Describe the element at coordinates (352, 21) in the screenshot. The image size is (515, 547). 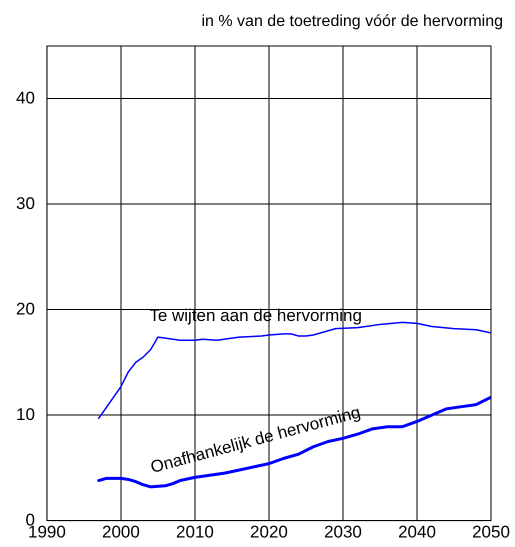
I see `y-axis-title: in % van de toetreding vóór de hervorming` at that location.